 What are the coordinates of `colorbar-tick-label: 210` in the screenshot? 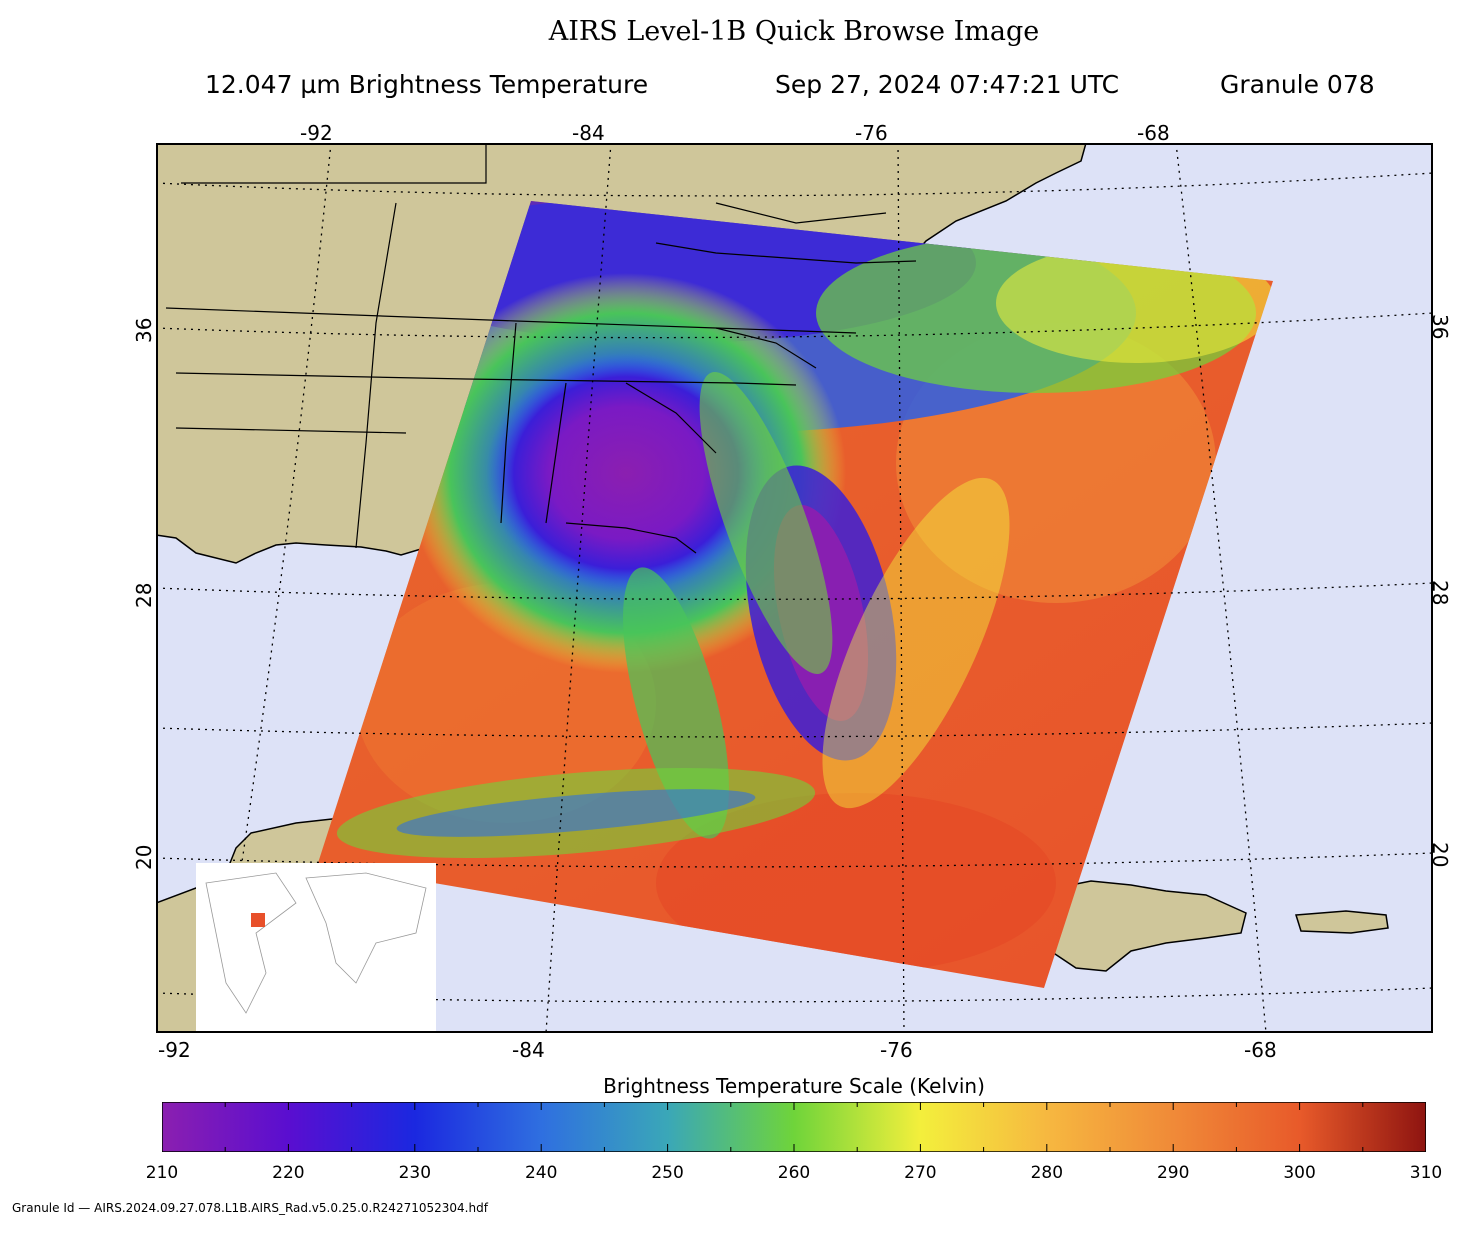 It's located at (162, 1173).